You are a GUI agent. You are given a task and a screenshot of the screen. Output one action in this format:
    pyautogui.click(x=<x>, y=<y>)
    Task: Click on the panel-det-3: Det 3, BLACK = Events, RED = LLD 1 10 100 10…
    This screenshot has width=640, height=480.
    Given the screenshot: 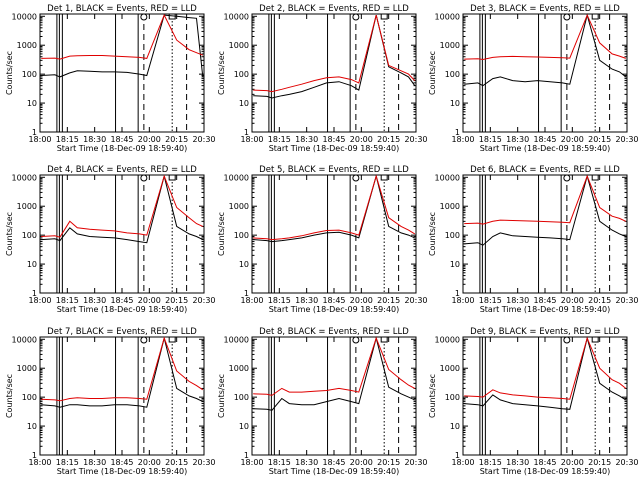 What is the action you would take?
    pyautogui.click(x=533, y=78)
    